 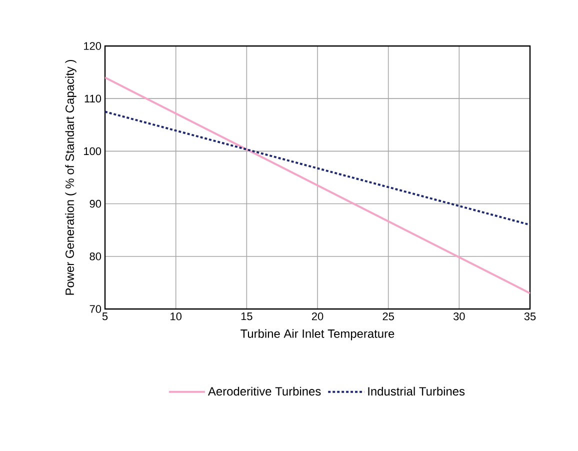 What do you see at coordinates (388, 316) in the screenshot?
I see `x-tick-label: 25` at bounding box center [388, 316].